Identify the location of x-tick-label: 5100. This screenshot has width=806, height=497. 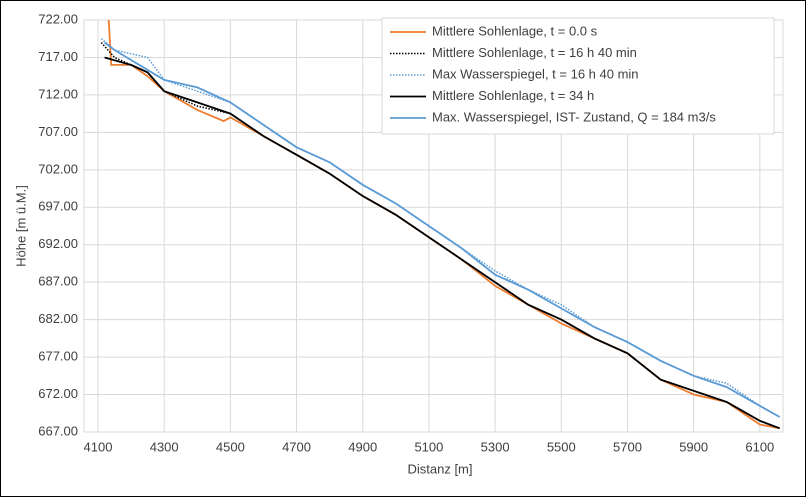
(428, 446).